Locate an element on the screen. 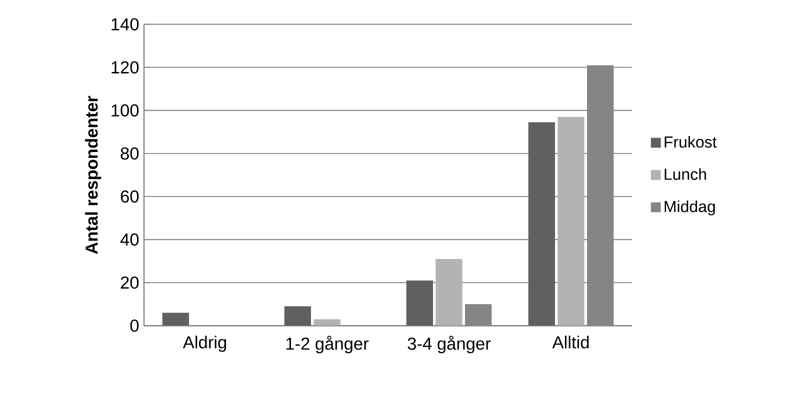  y-tick-label: 140 is located at coordinates (125, 24).